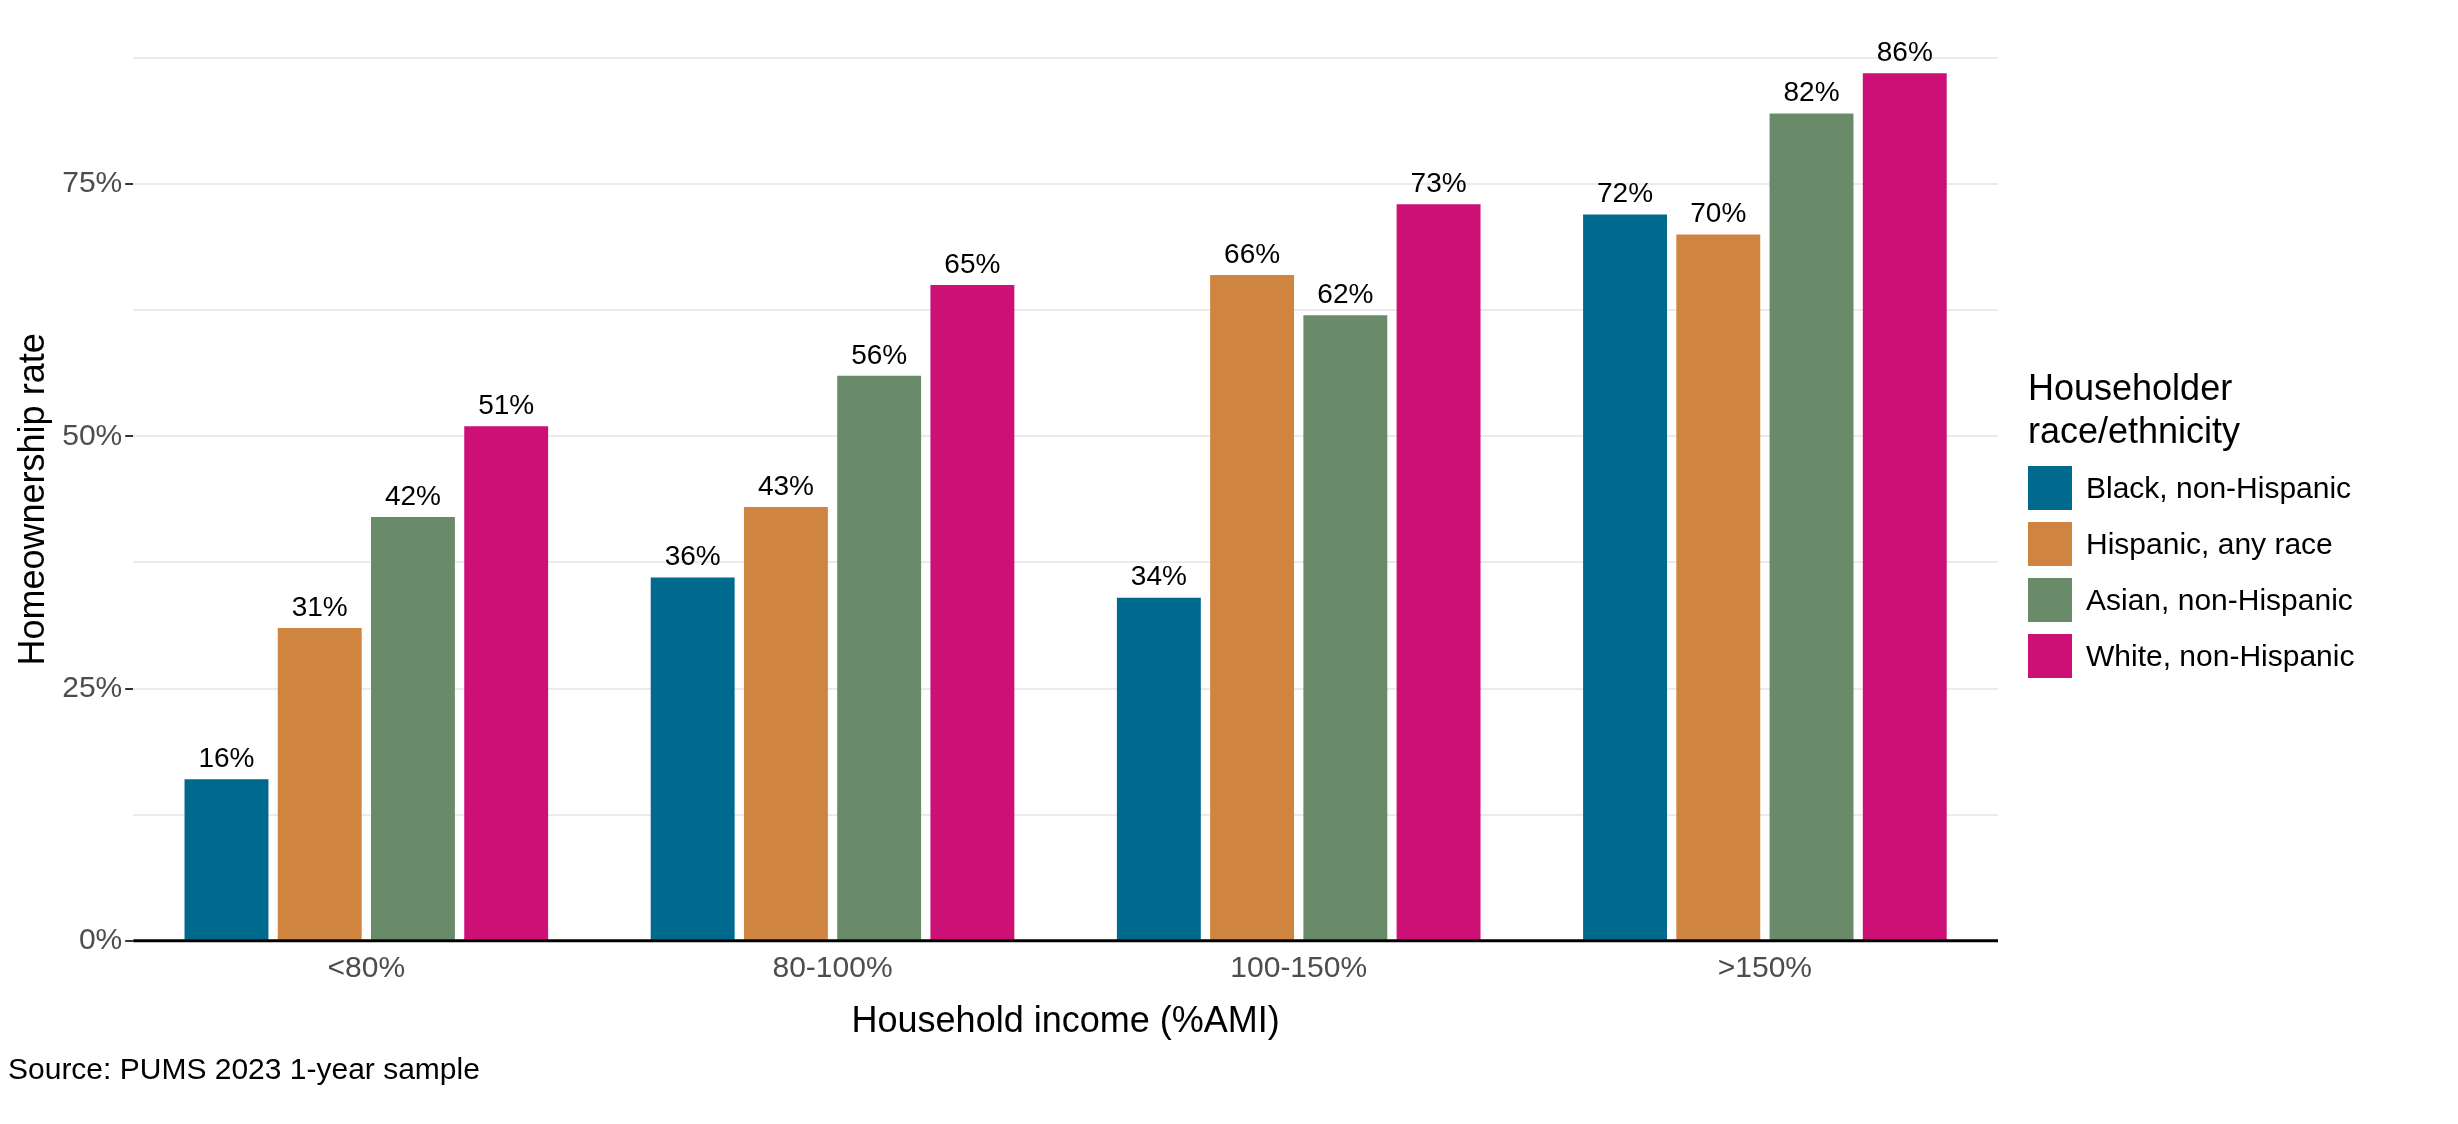  I want to click on x-tick-label: 80-100%, so click(832, 967).